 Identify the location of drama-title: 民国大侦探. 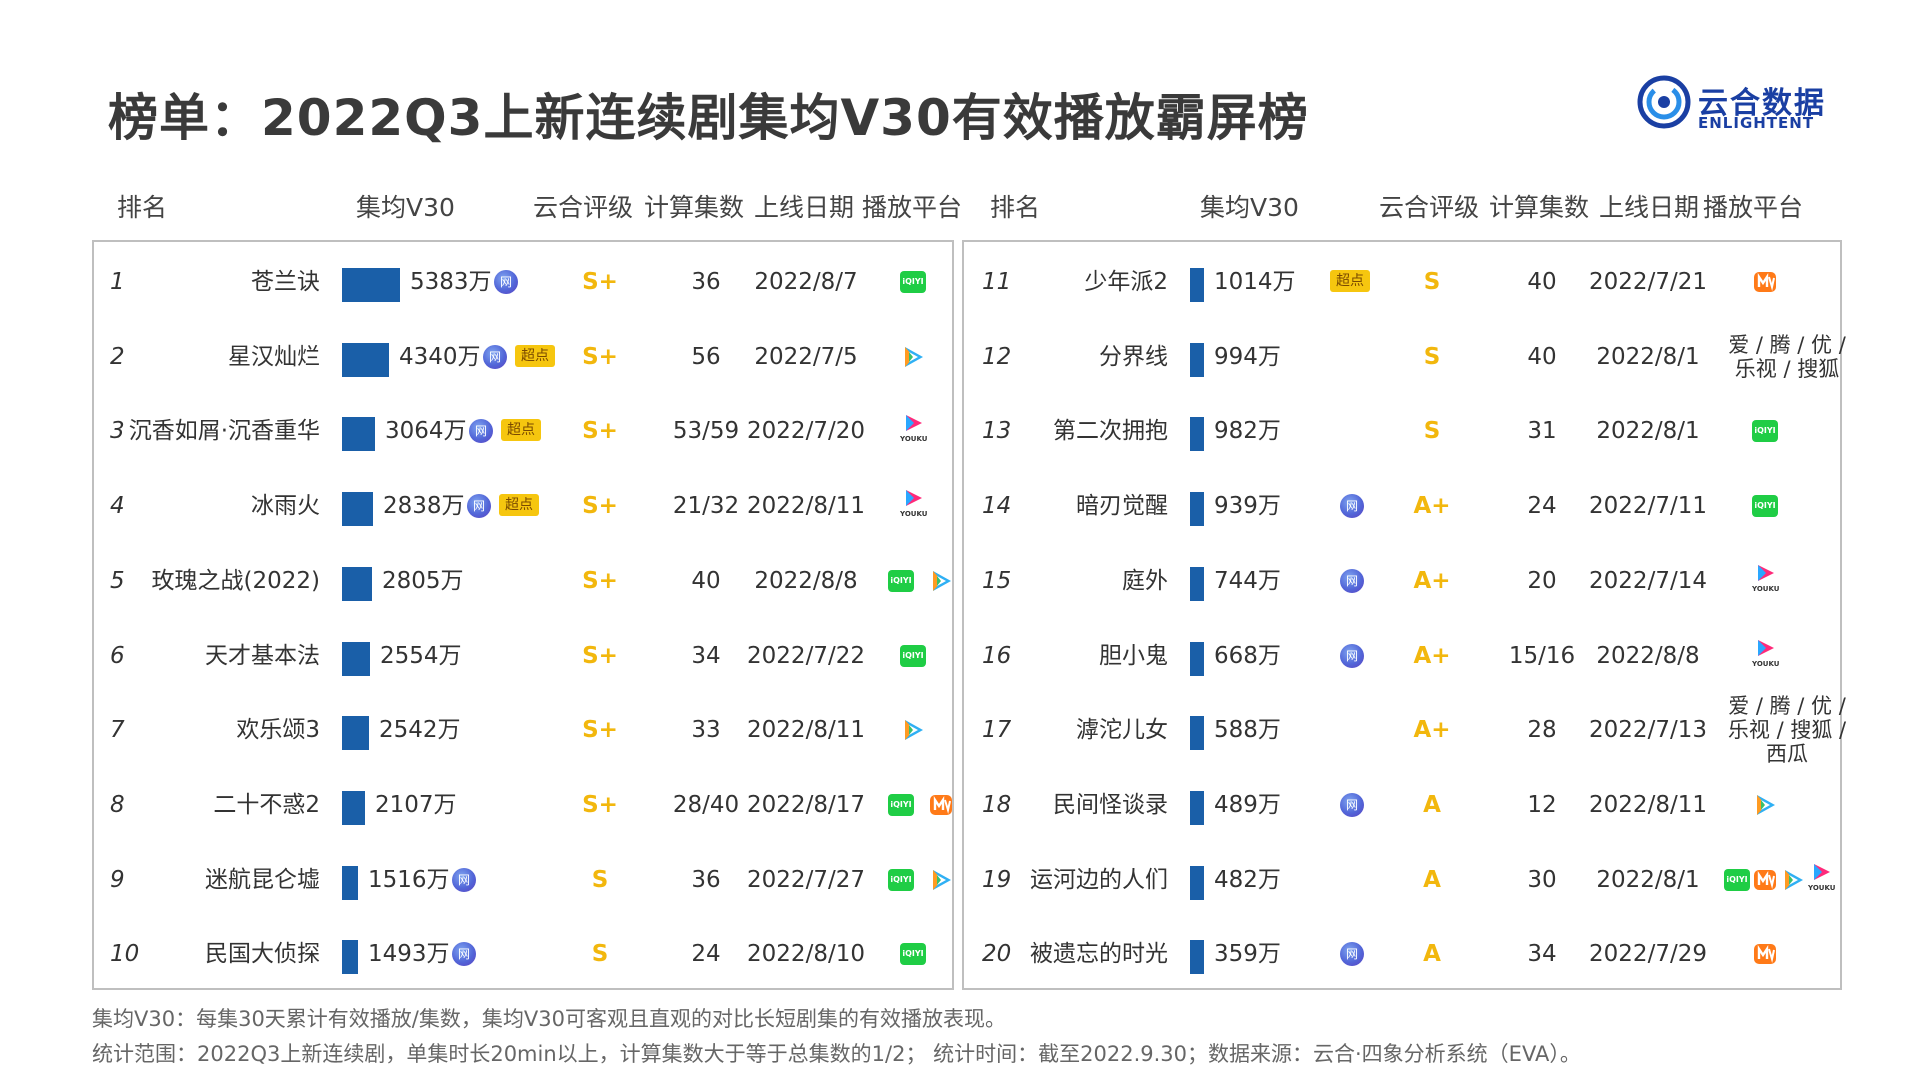
(262, 954).